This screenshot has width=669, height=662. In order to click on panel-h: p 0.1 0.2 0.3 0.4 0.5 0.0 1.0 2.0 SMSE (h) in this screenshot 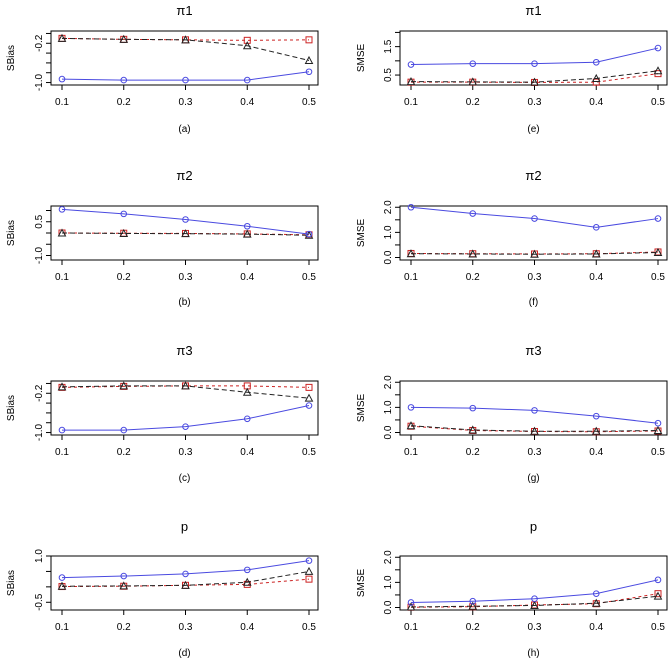, I will do `click(512, 589)`.